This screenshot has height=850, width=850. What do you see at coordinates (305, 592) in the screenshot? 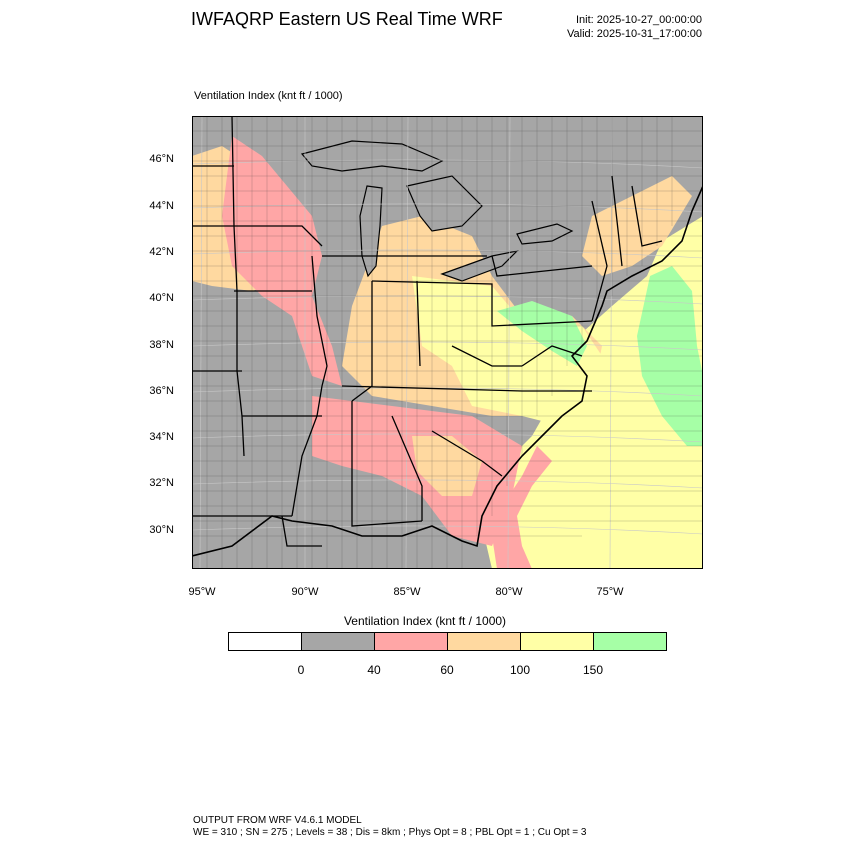
I see `lon-label-90w: 90°W` at bounding box center [305, 592].